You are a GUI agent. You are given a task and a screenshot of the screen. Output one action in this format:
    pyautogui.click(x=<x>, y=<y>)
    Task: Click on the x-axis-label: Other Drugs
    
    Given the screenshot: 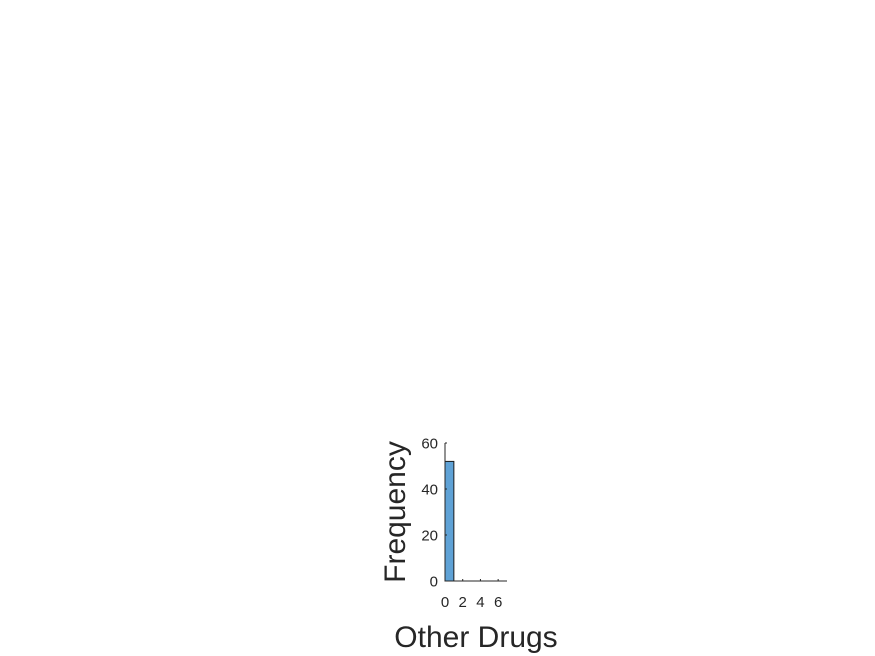 What is the action you would take?
    pyautogui.click(x=475, y=637)
    